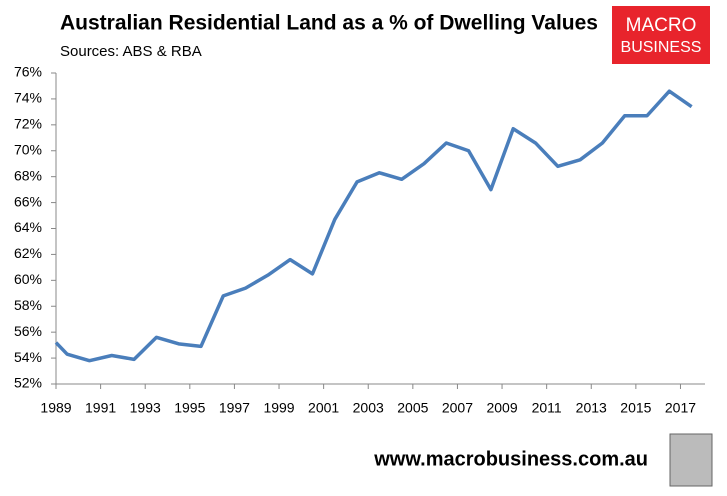 The width and height of the screenshot is (727, 496). I want to click on y-tick-label: 56%, so click(28, 331).